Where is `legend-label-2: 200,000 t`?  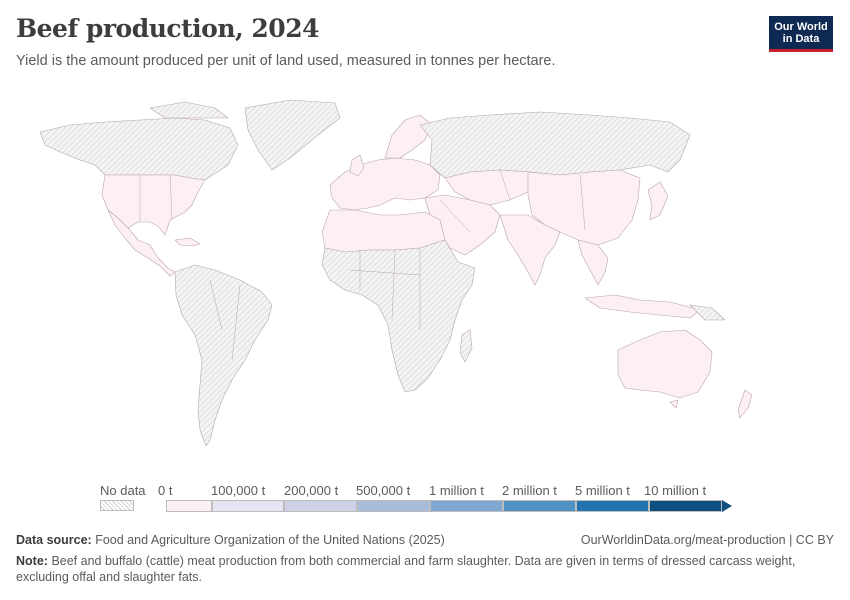
legend-label-2: 200,000 t is located at coordinates (311, 490).